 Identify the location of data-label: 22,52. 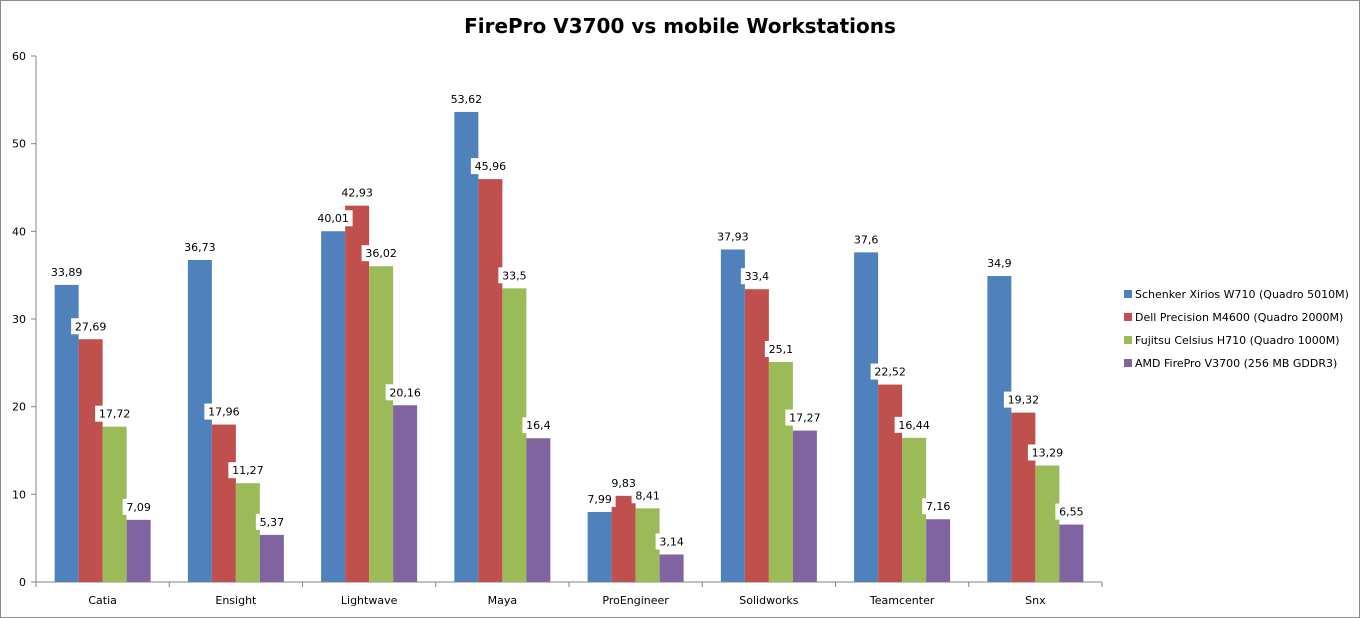
(890, 372).